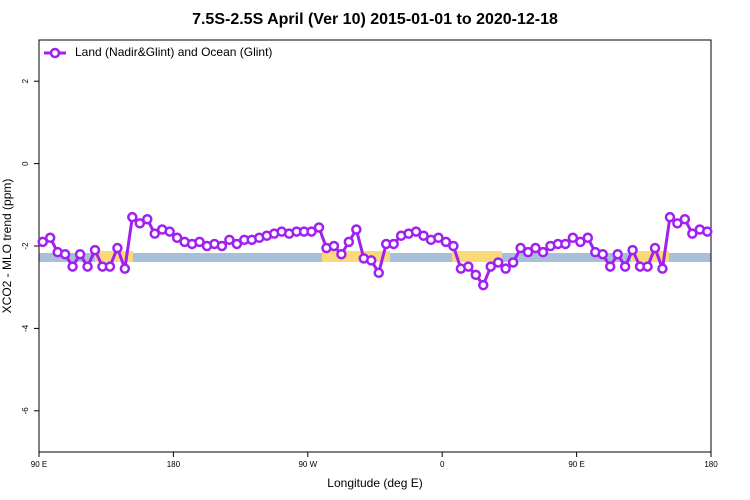  What do you see at coordinates (25, 80) in the screenshot?
I see `y-tick-label: 2` at bounding box center [25, 80].